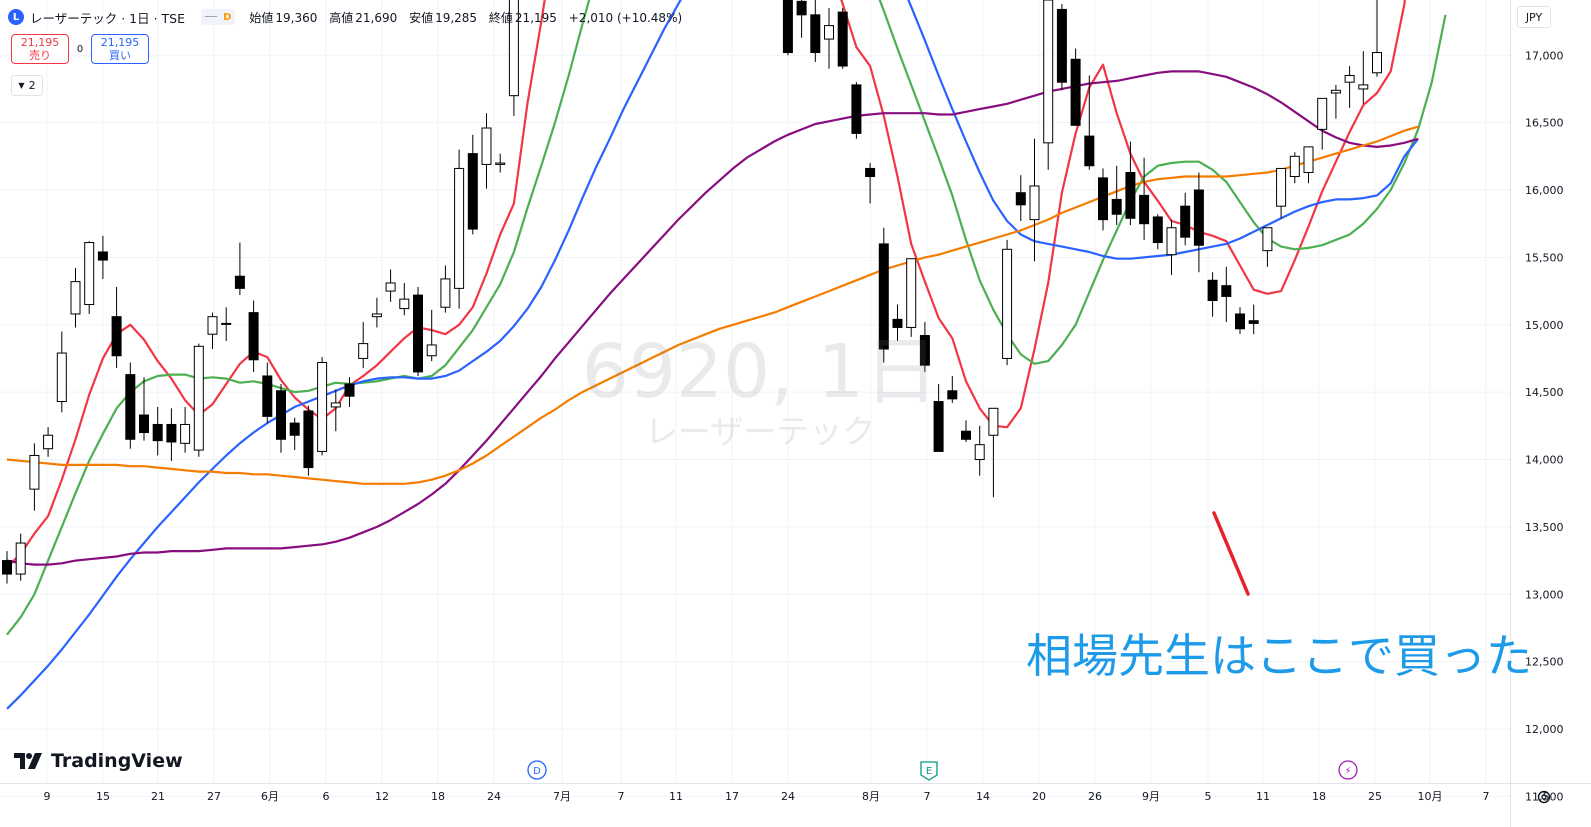 The height and width of the screenshot is (827, 1591). Describe the element at coordinates (98, 761) in the screenshot. I see `tradingview-logo: TradingView` at that location.